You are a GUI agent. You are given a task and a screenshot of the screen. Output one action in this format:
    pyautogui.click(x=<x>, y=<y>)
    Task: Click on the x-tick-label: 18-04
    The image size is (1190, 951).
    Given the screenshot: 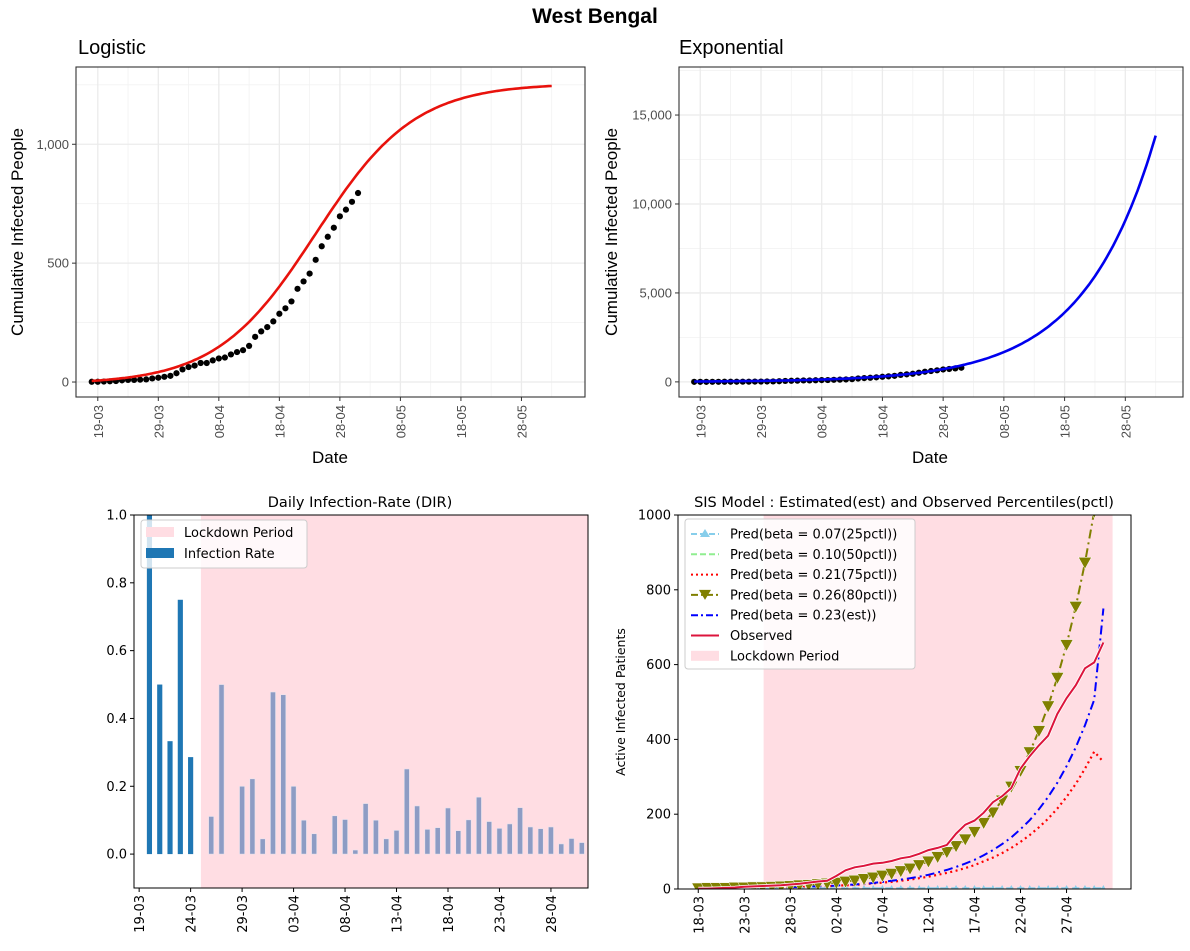 What is the action you would take?
    pyautogui.click(x=882, y=421)
    